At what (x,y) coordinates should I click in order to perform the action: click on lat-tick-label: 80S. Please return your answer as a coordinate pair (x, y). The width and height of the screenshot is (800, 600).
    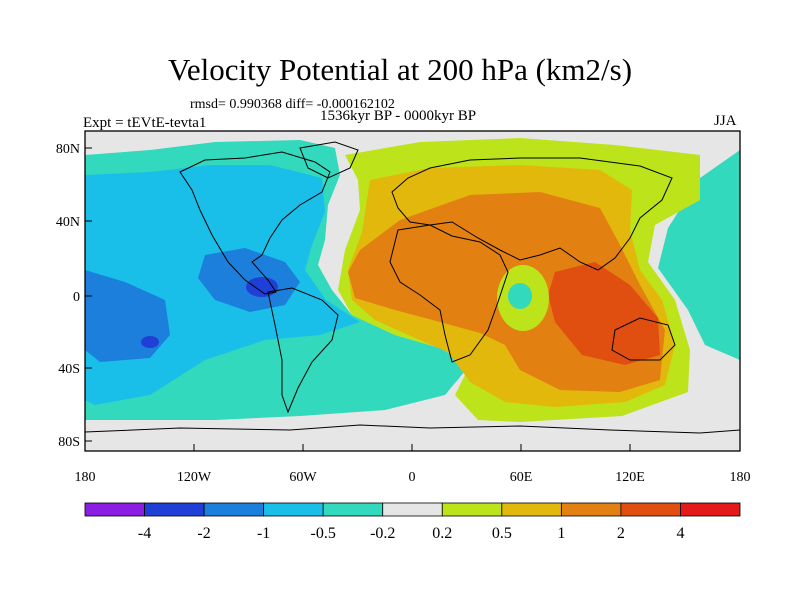
    Looking at the image, I should click on (69, 442).